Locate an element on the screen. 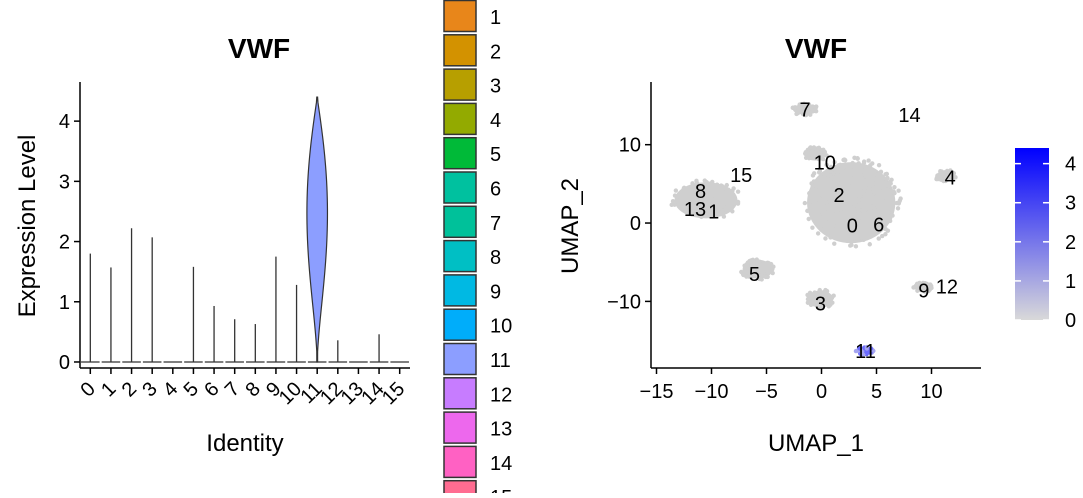 The height and width of the screenshot is (498, 1083). umap-x-tick-label: 10 is located at coordinates (931, 392).